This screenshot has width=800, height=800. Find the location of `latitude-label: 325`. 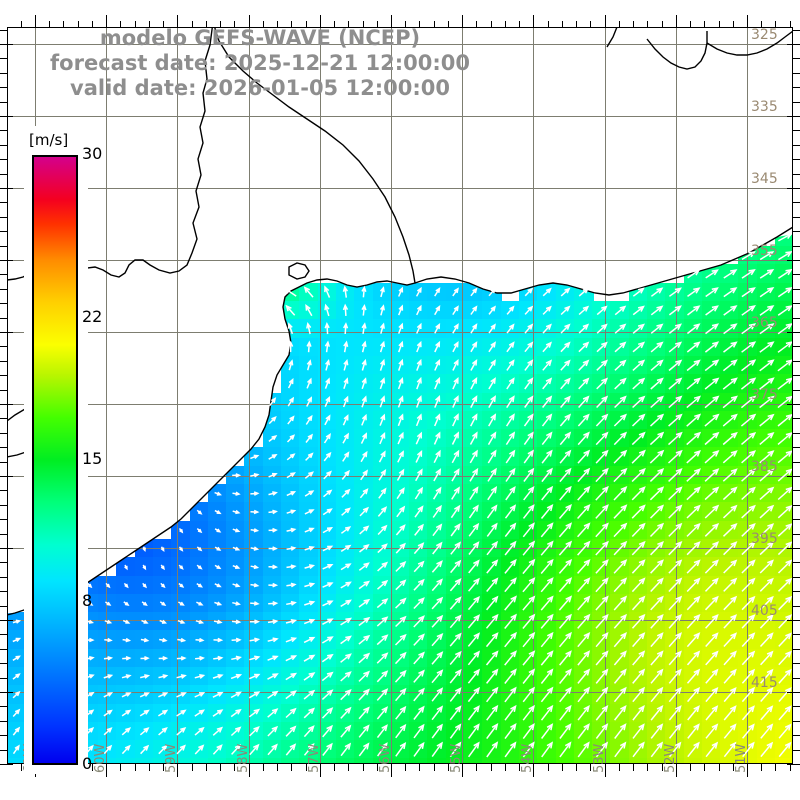

latitude-label: 325 is located at coordinates (764, 35).